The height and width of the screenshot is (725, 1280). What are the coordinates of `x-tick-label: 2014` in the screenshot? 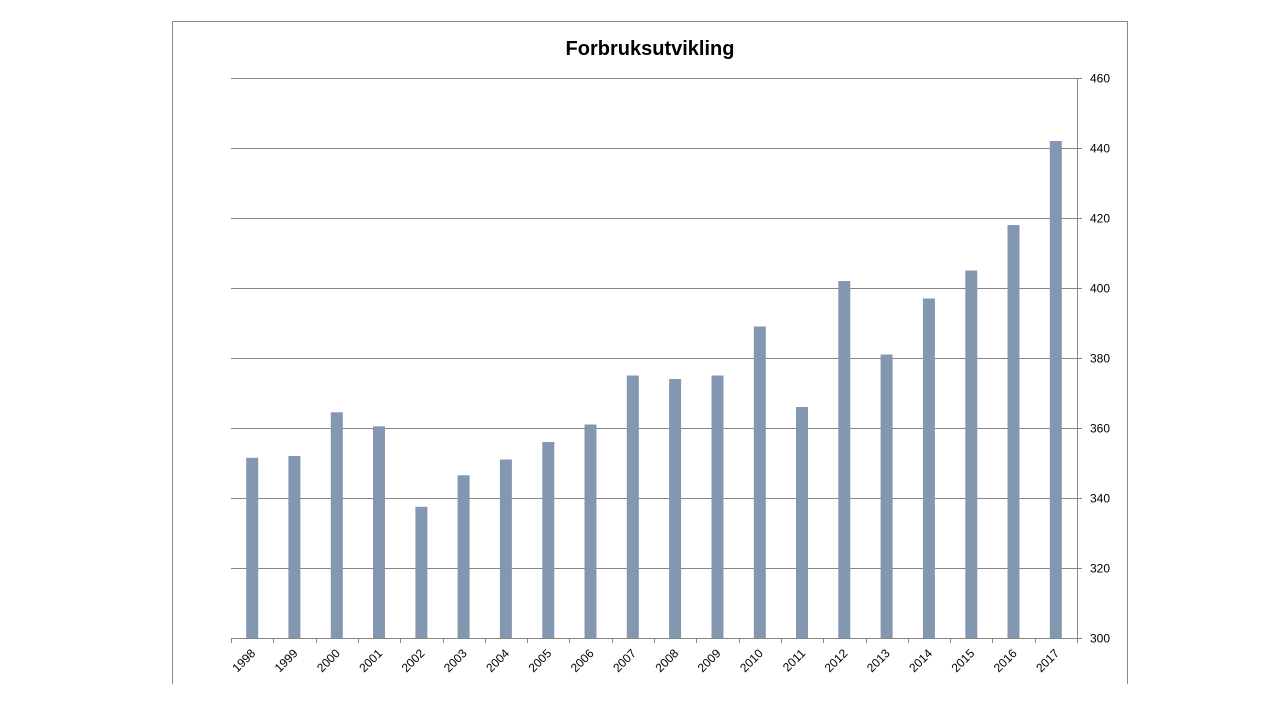 It's located at (920, 660).